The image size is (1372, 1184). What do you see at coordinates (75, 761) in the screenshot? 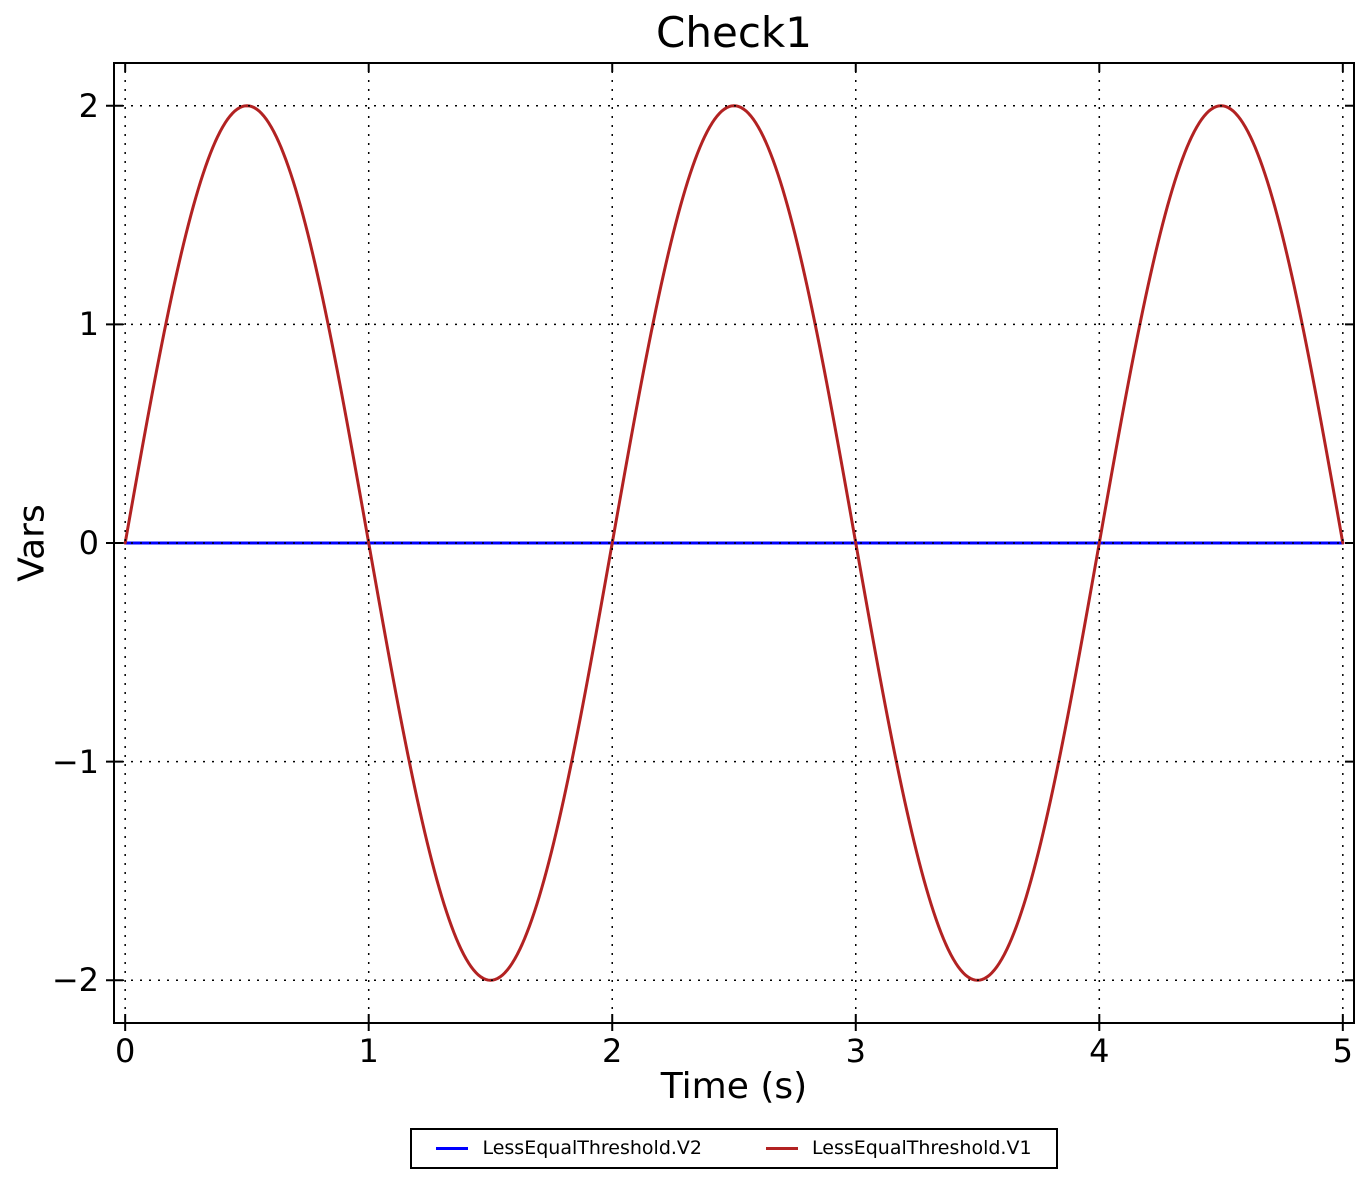
I see `y-tick-label: −1` at bounding box center [75, 761].